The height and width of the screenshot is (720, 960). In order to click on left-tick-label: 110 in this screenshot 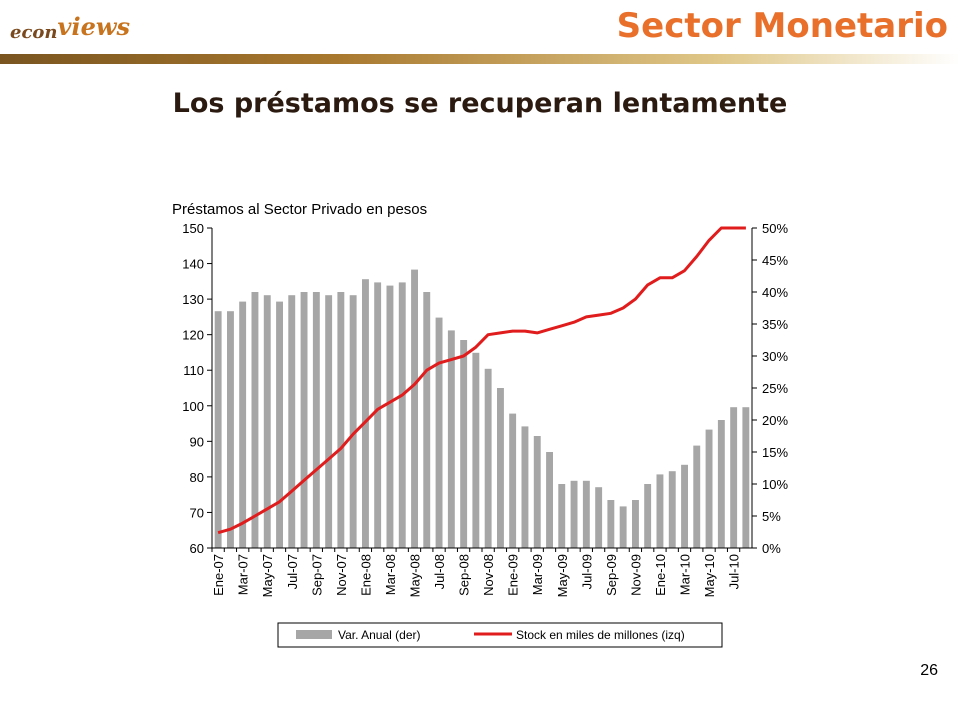, I will do `click(193, 370)`.